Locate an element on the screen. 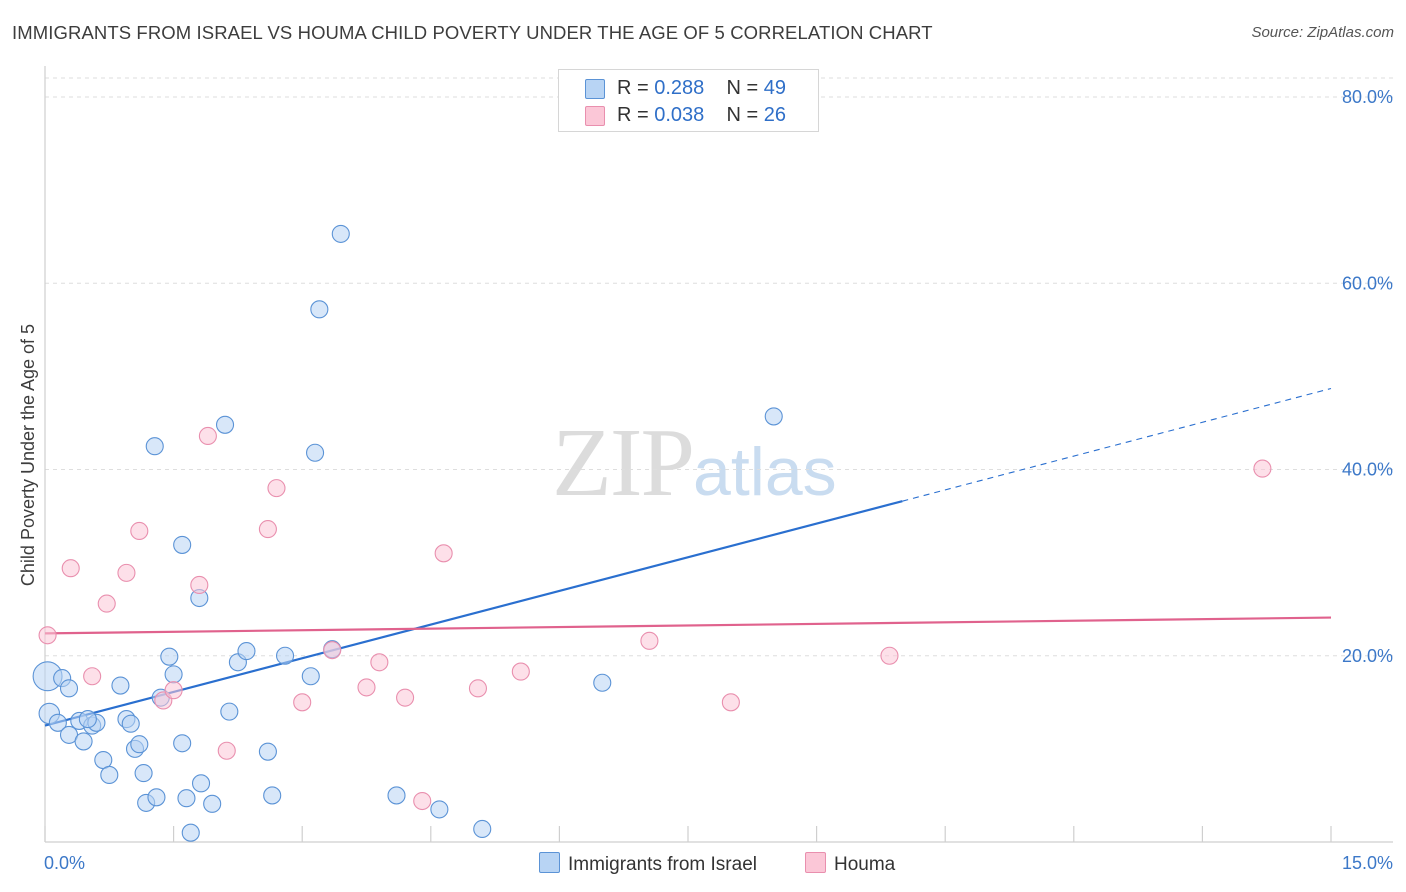  trend-line-houma is located at coordinates (688, 625).